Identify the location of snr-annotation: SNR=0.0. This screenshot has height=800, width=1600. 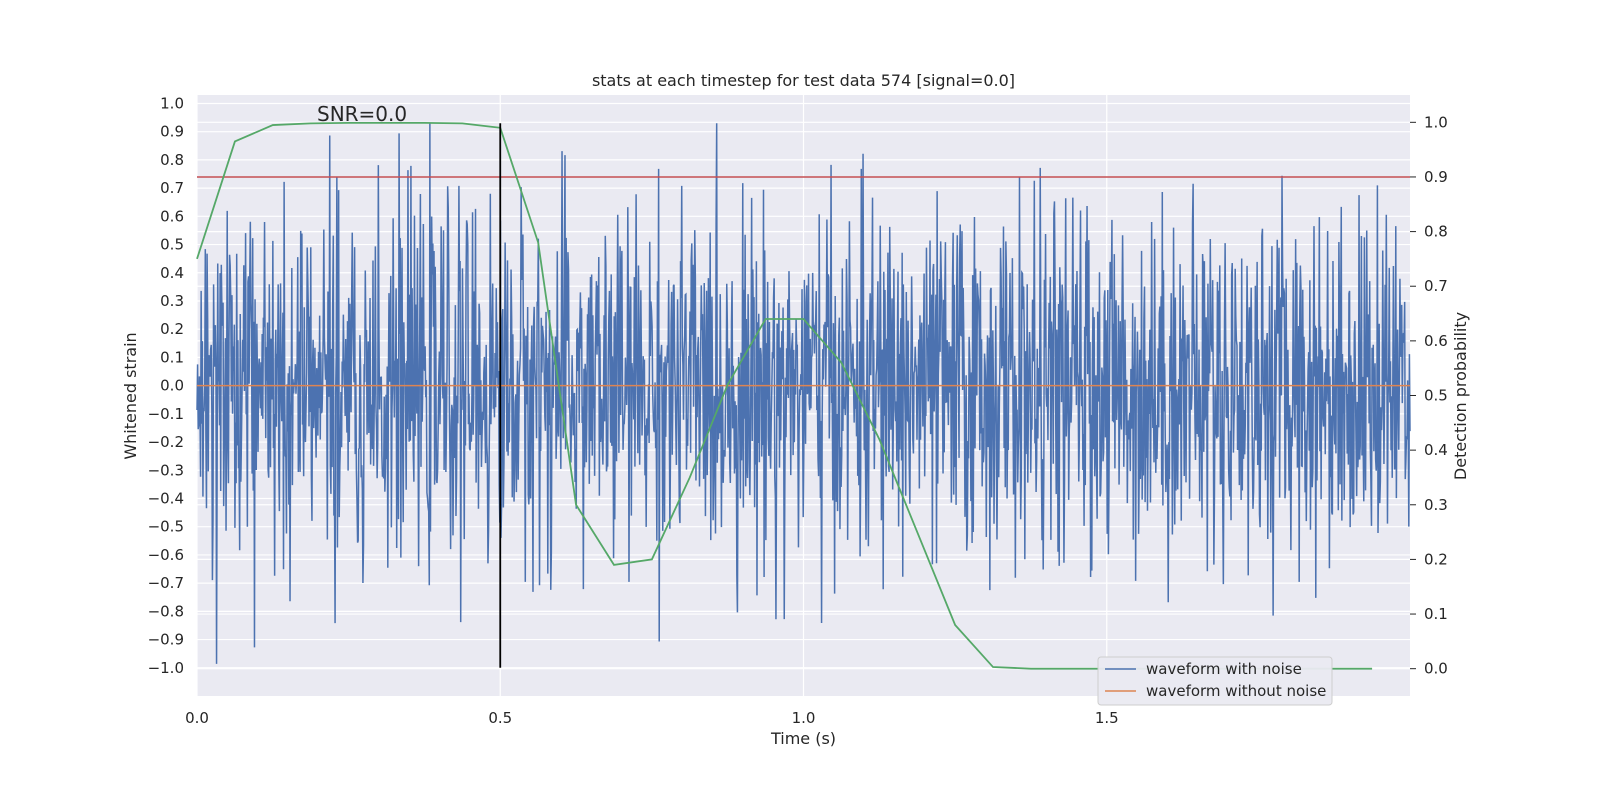
(362, 114).